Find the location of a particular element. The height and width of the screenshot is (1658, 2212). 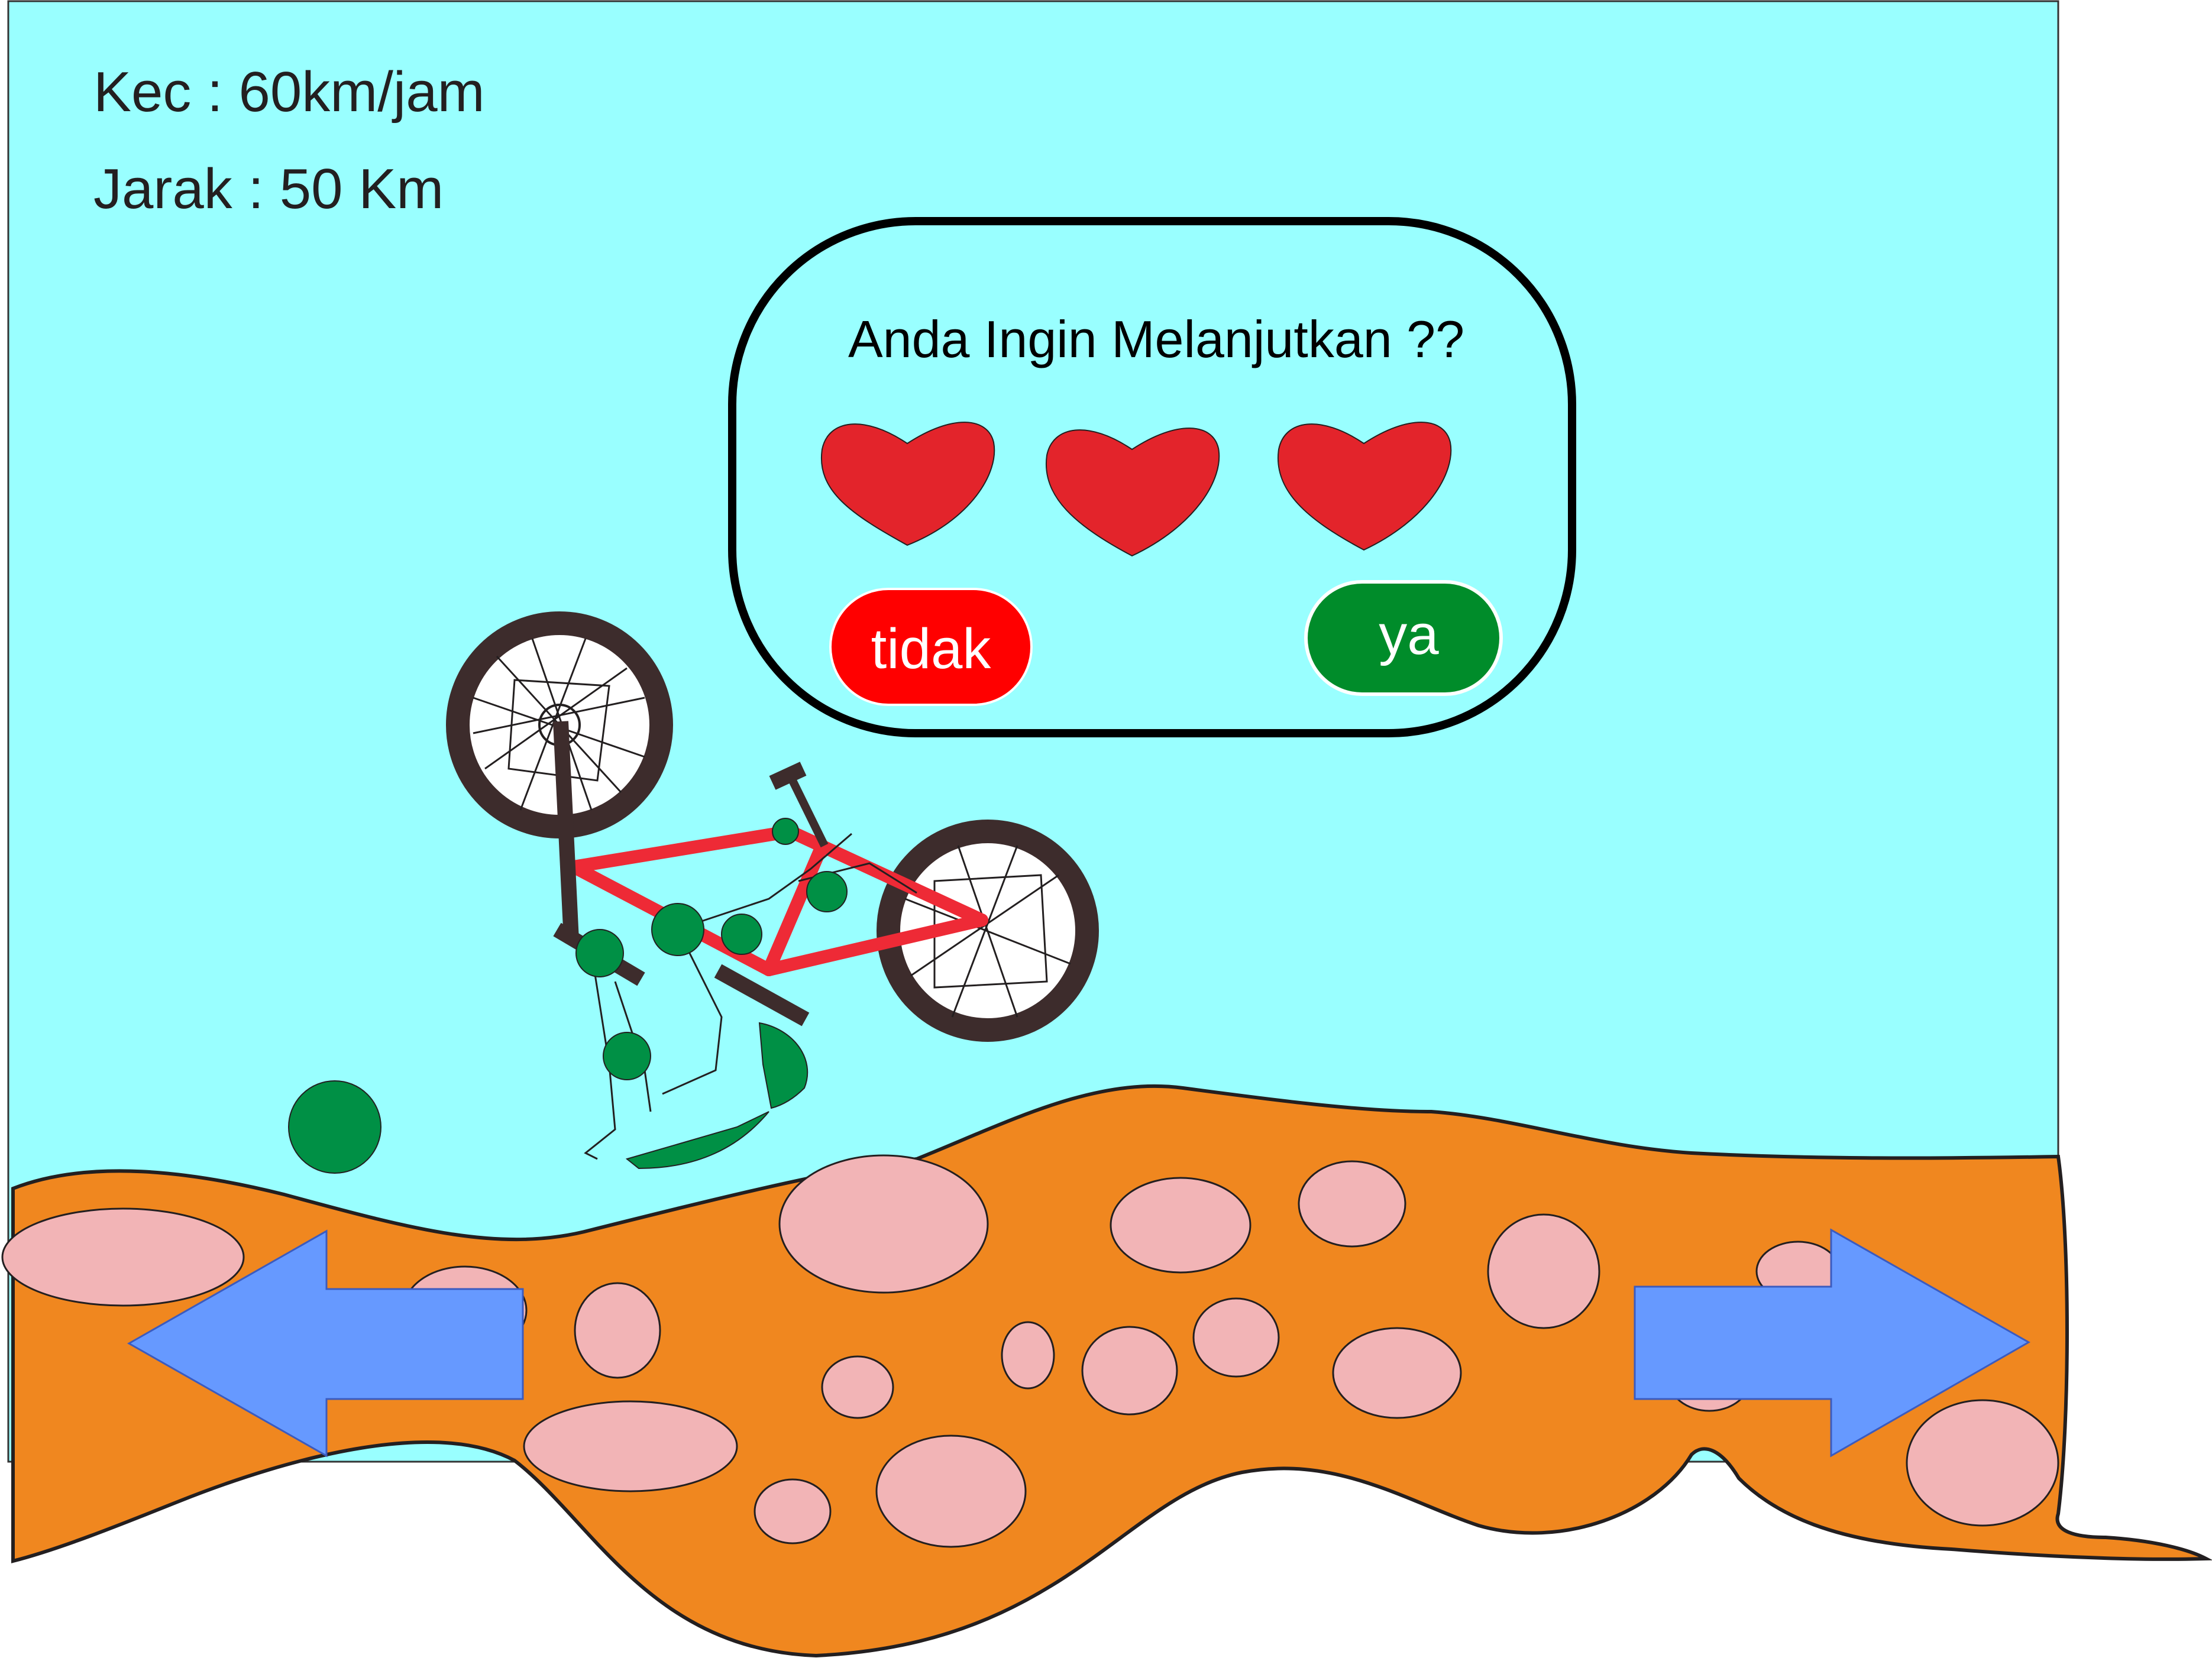

bicycle is located at coordinates (694, 892).